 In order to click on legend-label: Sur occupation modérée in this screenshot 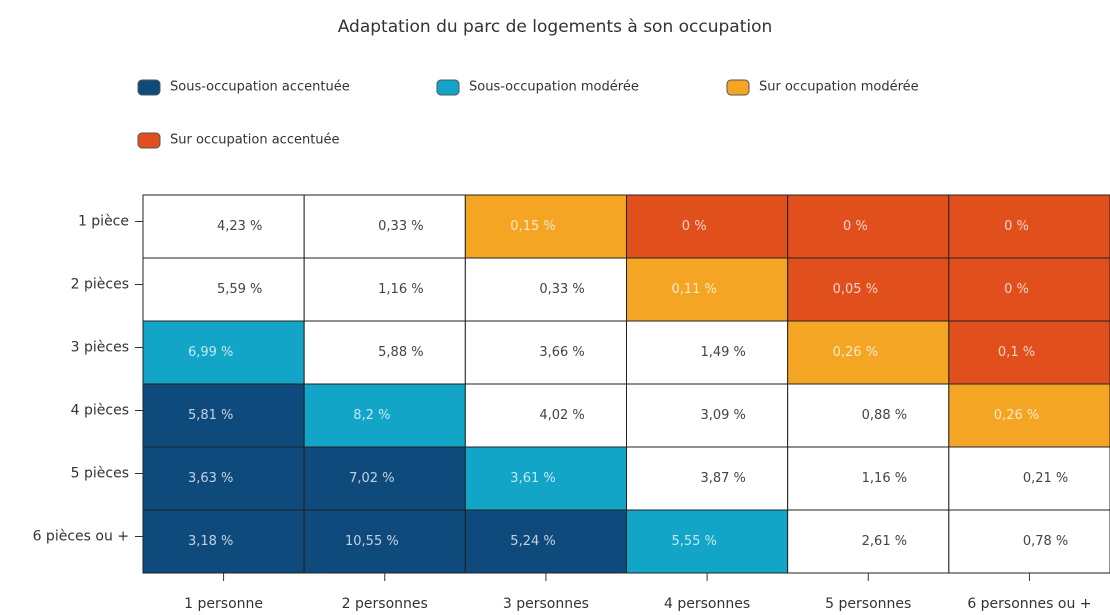, I will do `click(839, 87)`.